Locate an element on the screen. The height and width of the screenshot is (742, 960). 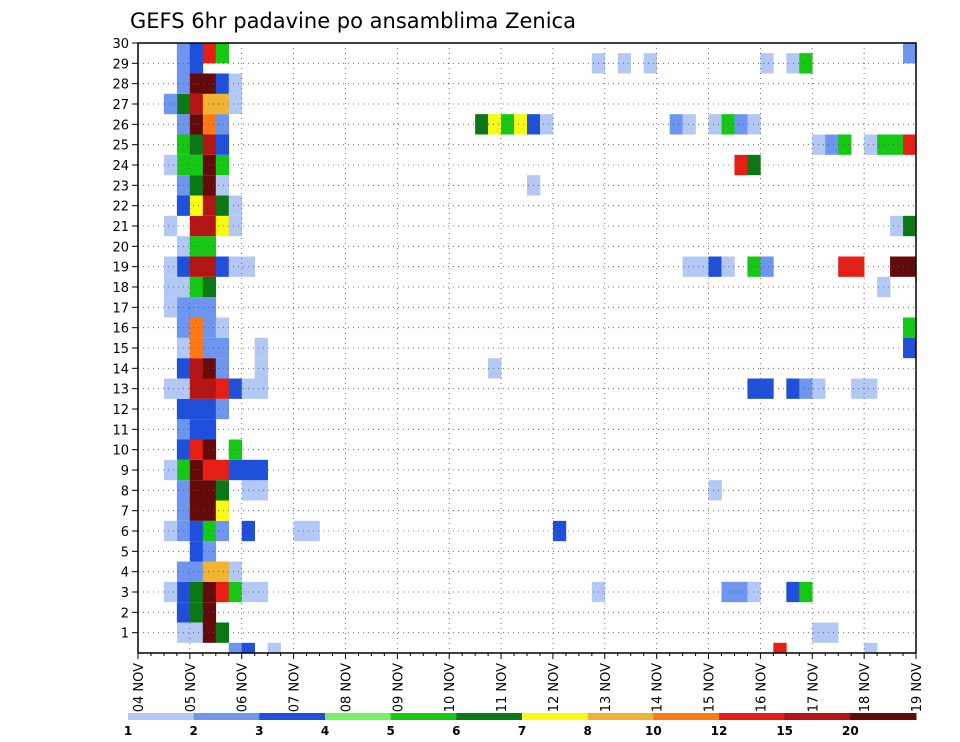
x-tick-label: 10 NOV is located at coordinates (450, 687).